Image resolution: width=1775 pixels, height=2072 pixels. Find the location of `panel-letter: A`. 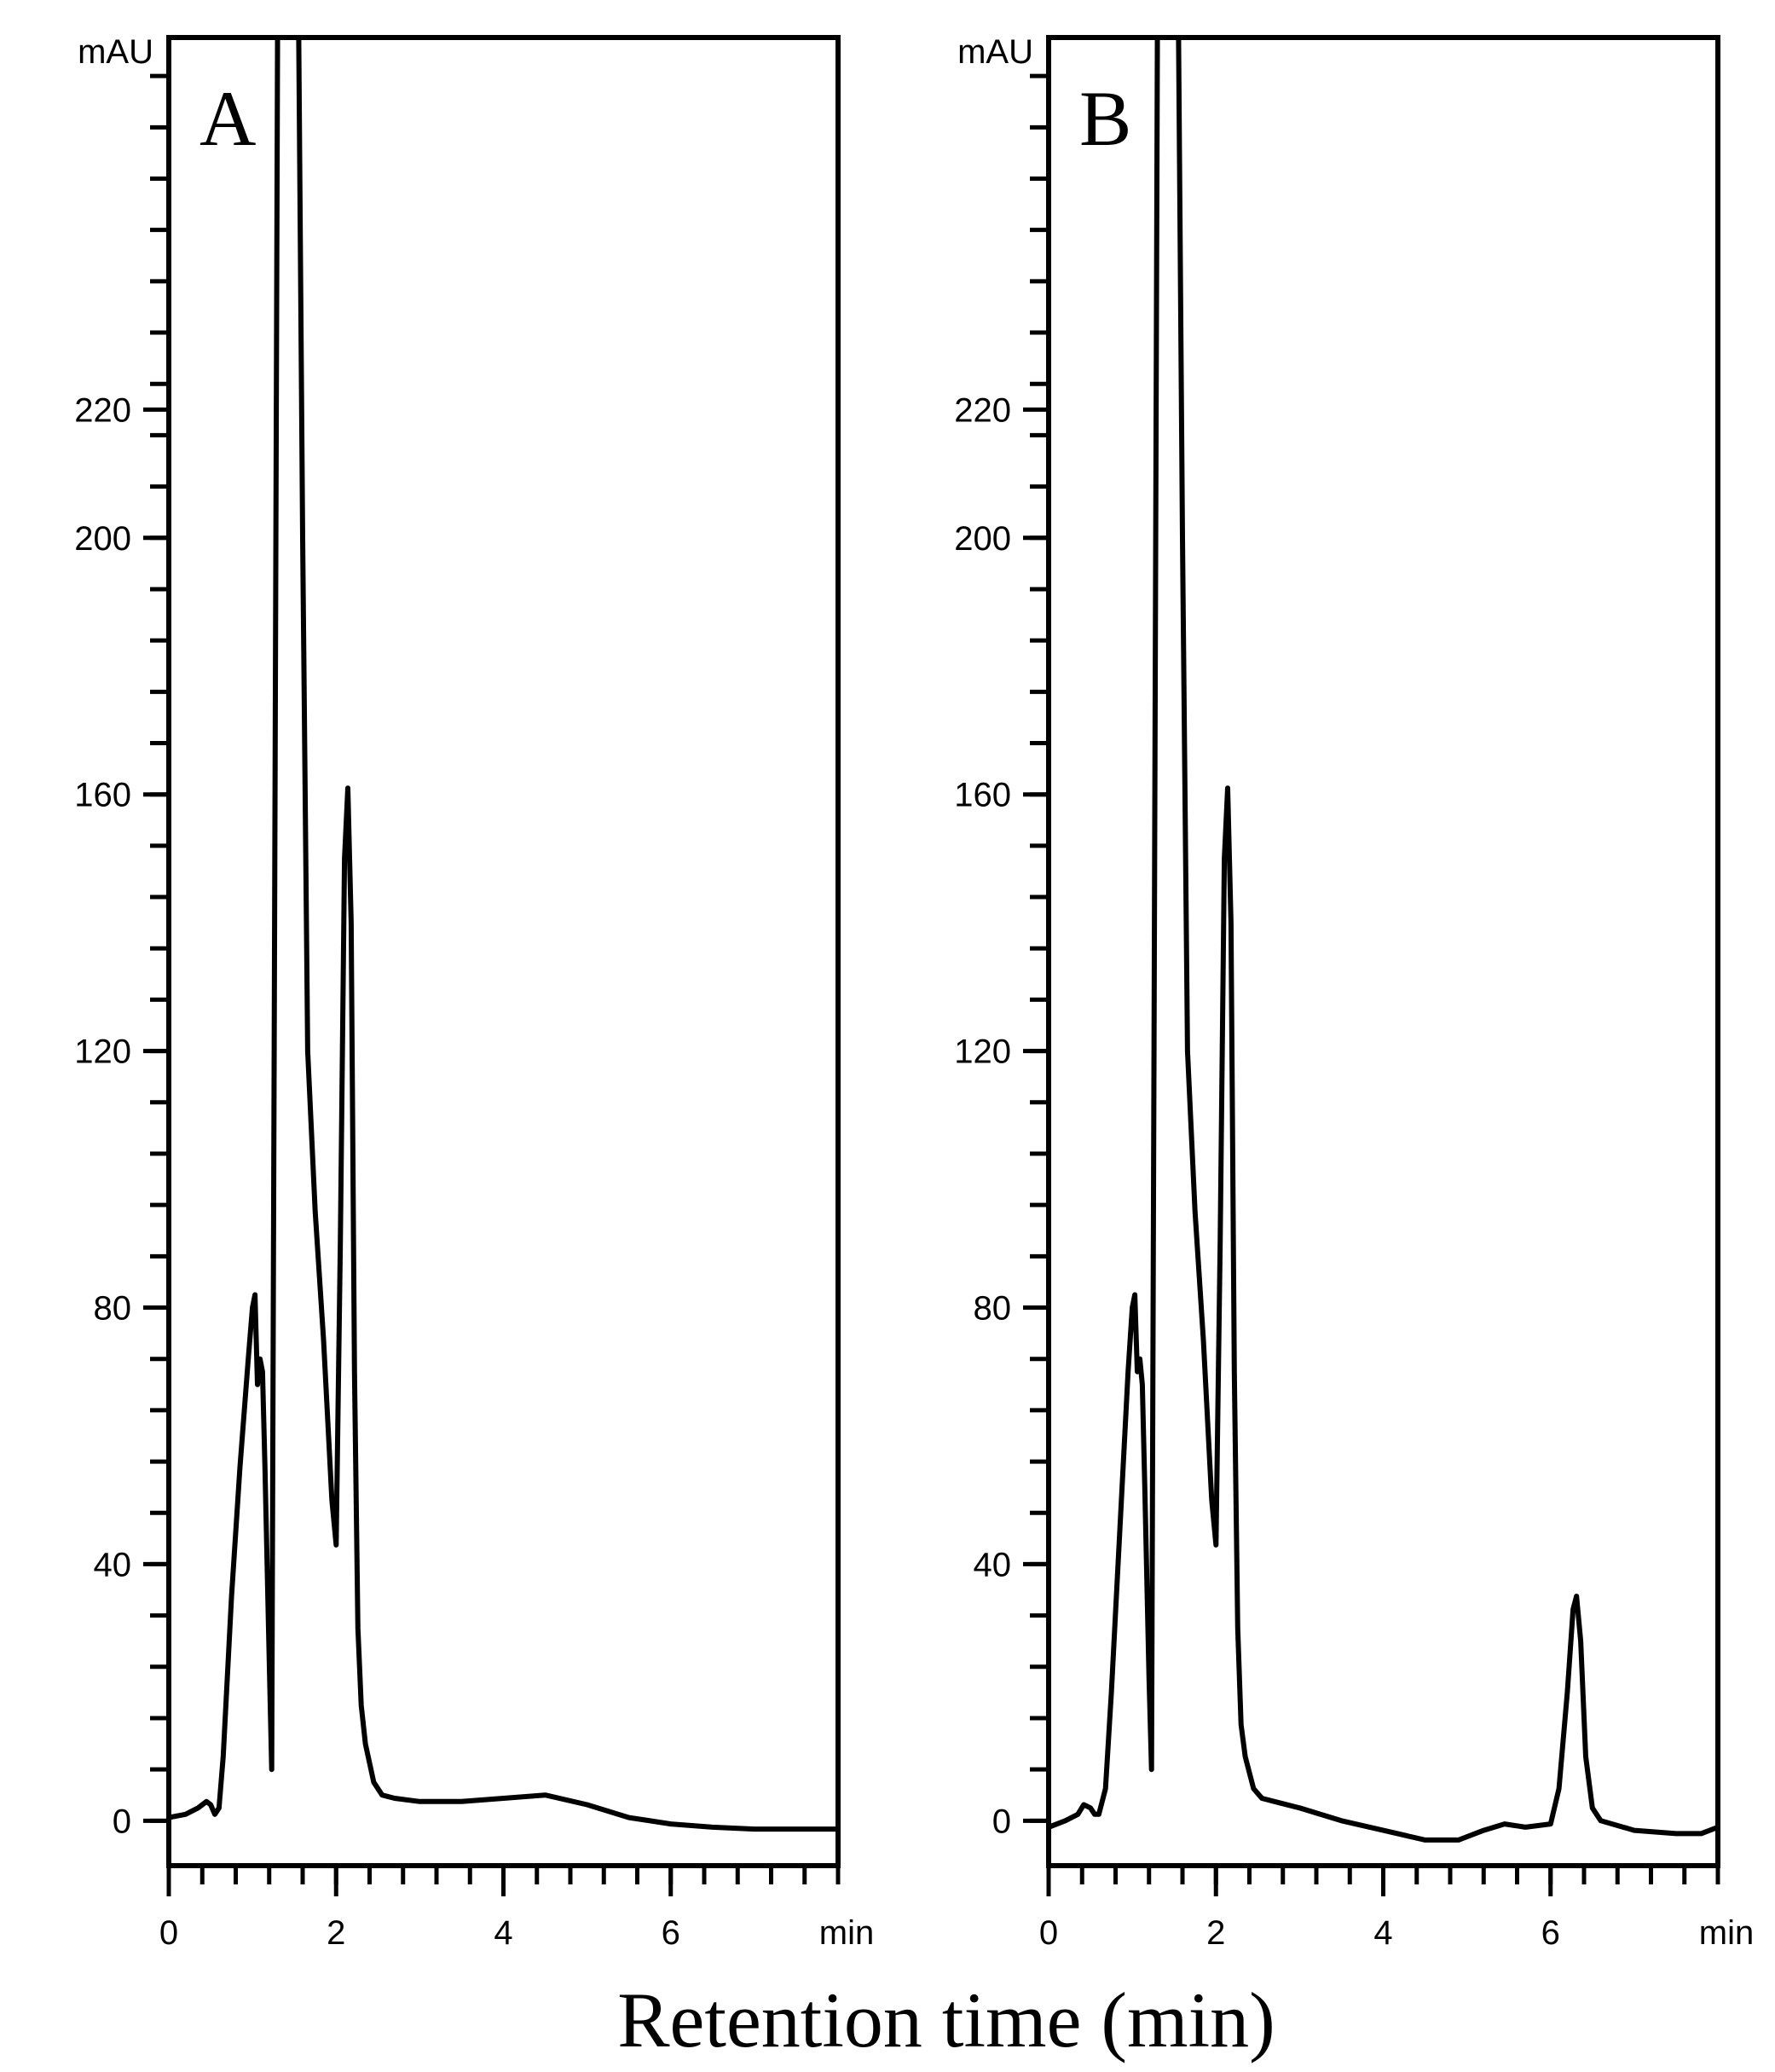

panel-letter: A is located at coordinates (227, 118).